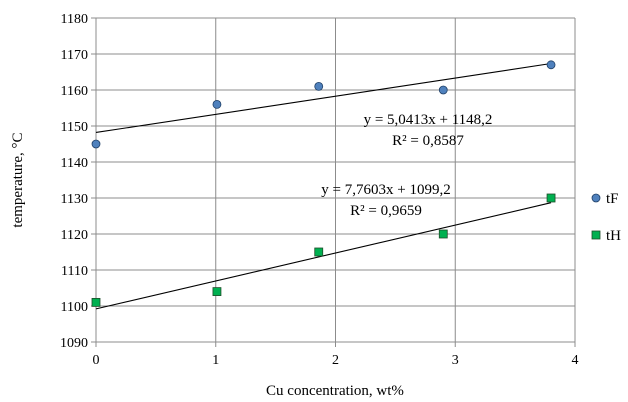 The width and height of the screenshot is (628, 402). Describe the element at coordinates (74, 235) in the screenshot. I see `y-tick-label: 1120` at that location.